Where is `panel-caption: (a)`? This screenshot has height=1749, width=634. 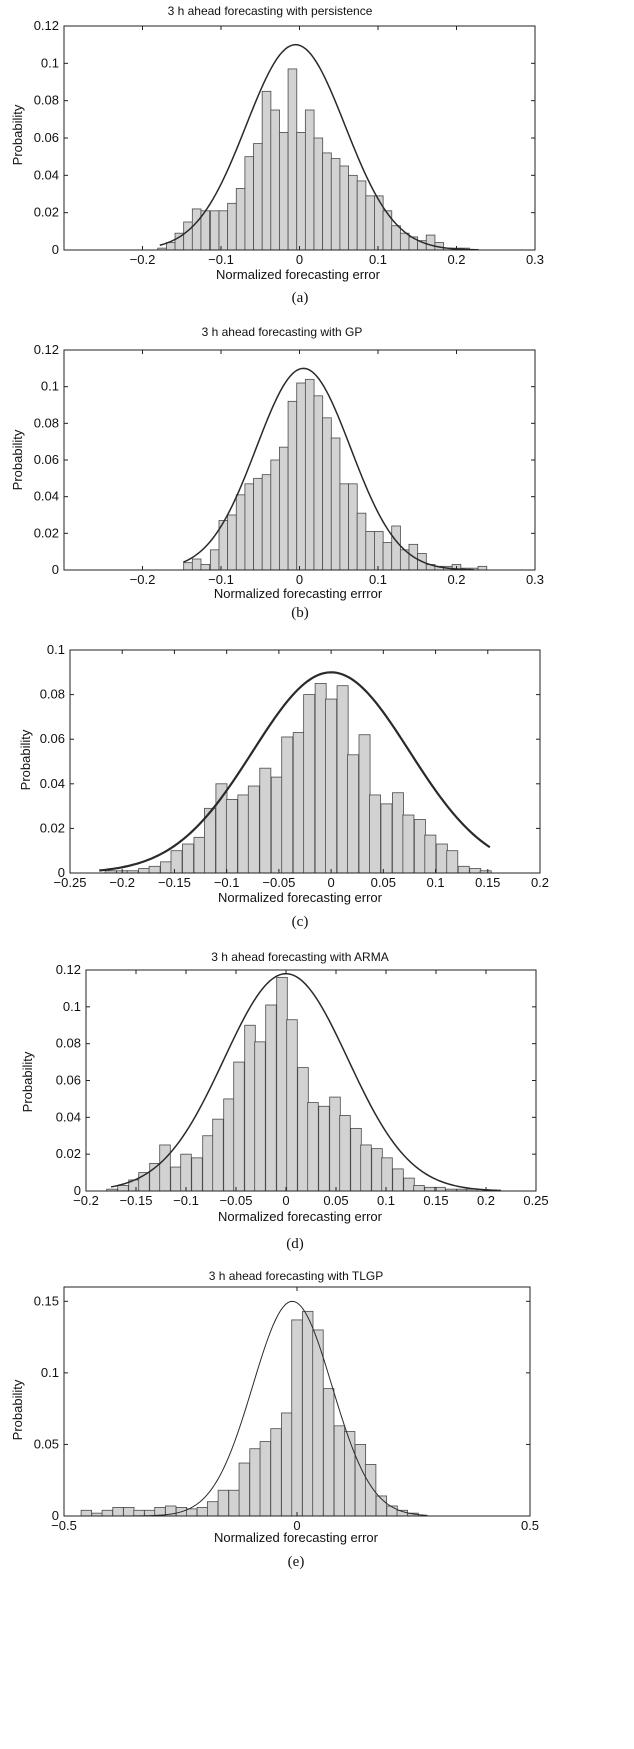 panel-caption: (a) is located at coordinates (300, 298).